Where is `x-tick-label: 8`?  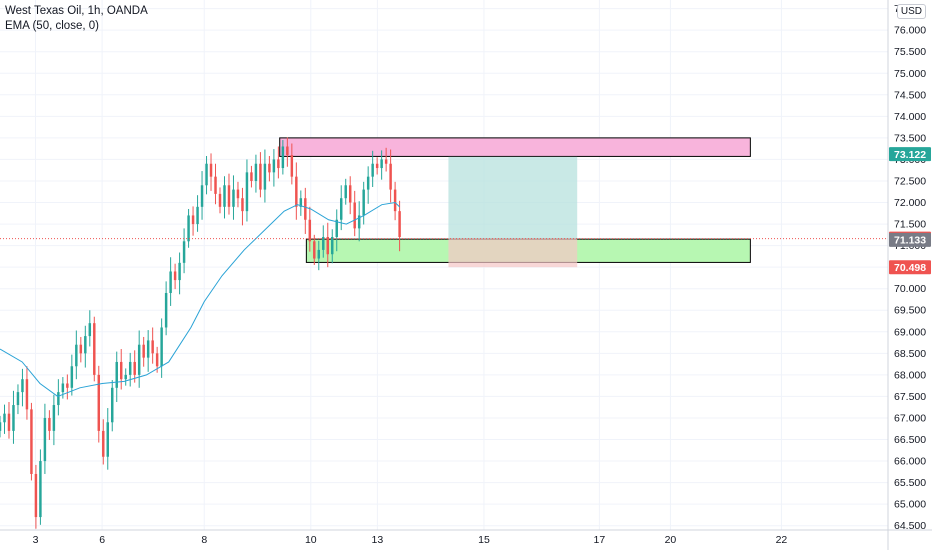
x-tick-label: 8 is located at coordinates (204, 540).